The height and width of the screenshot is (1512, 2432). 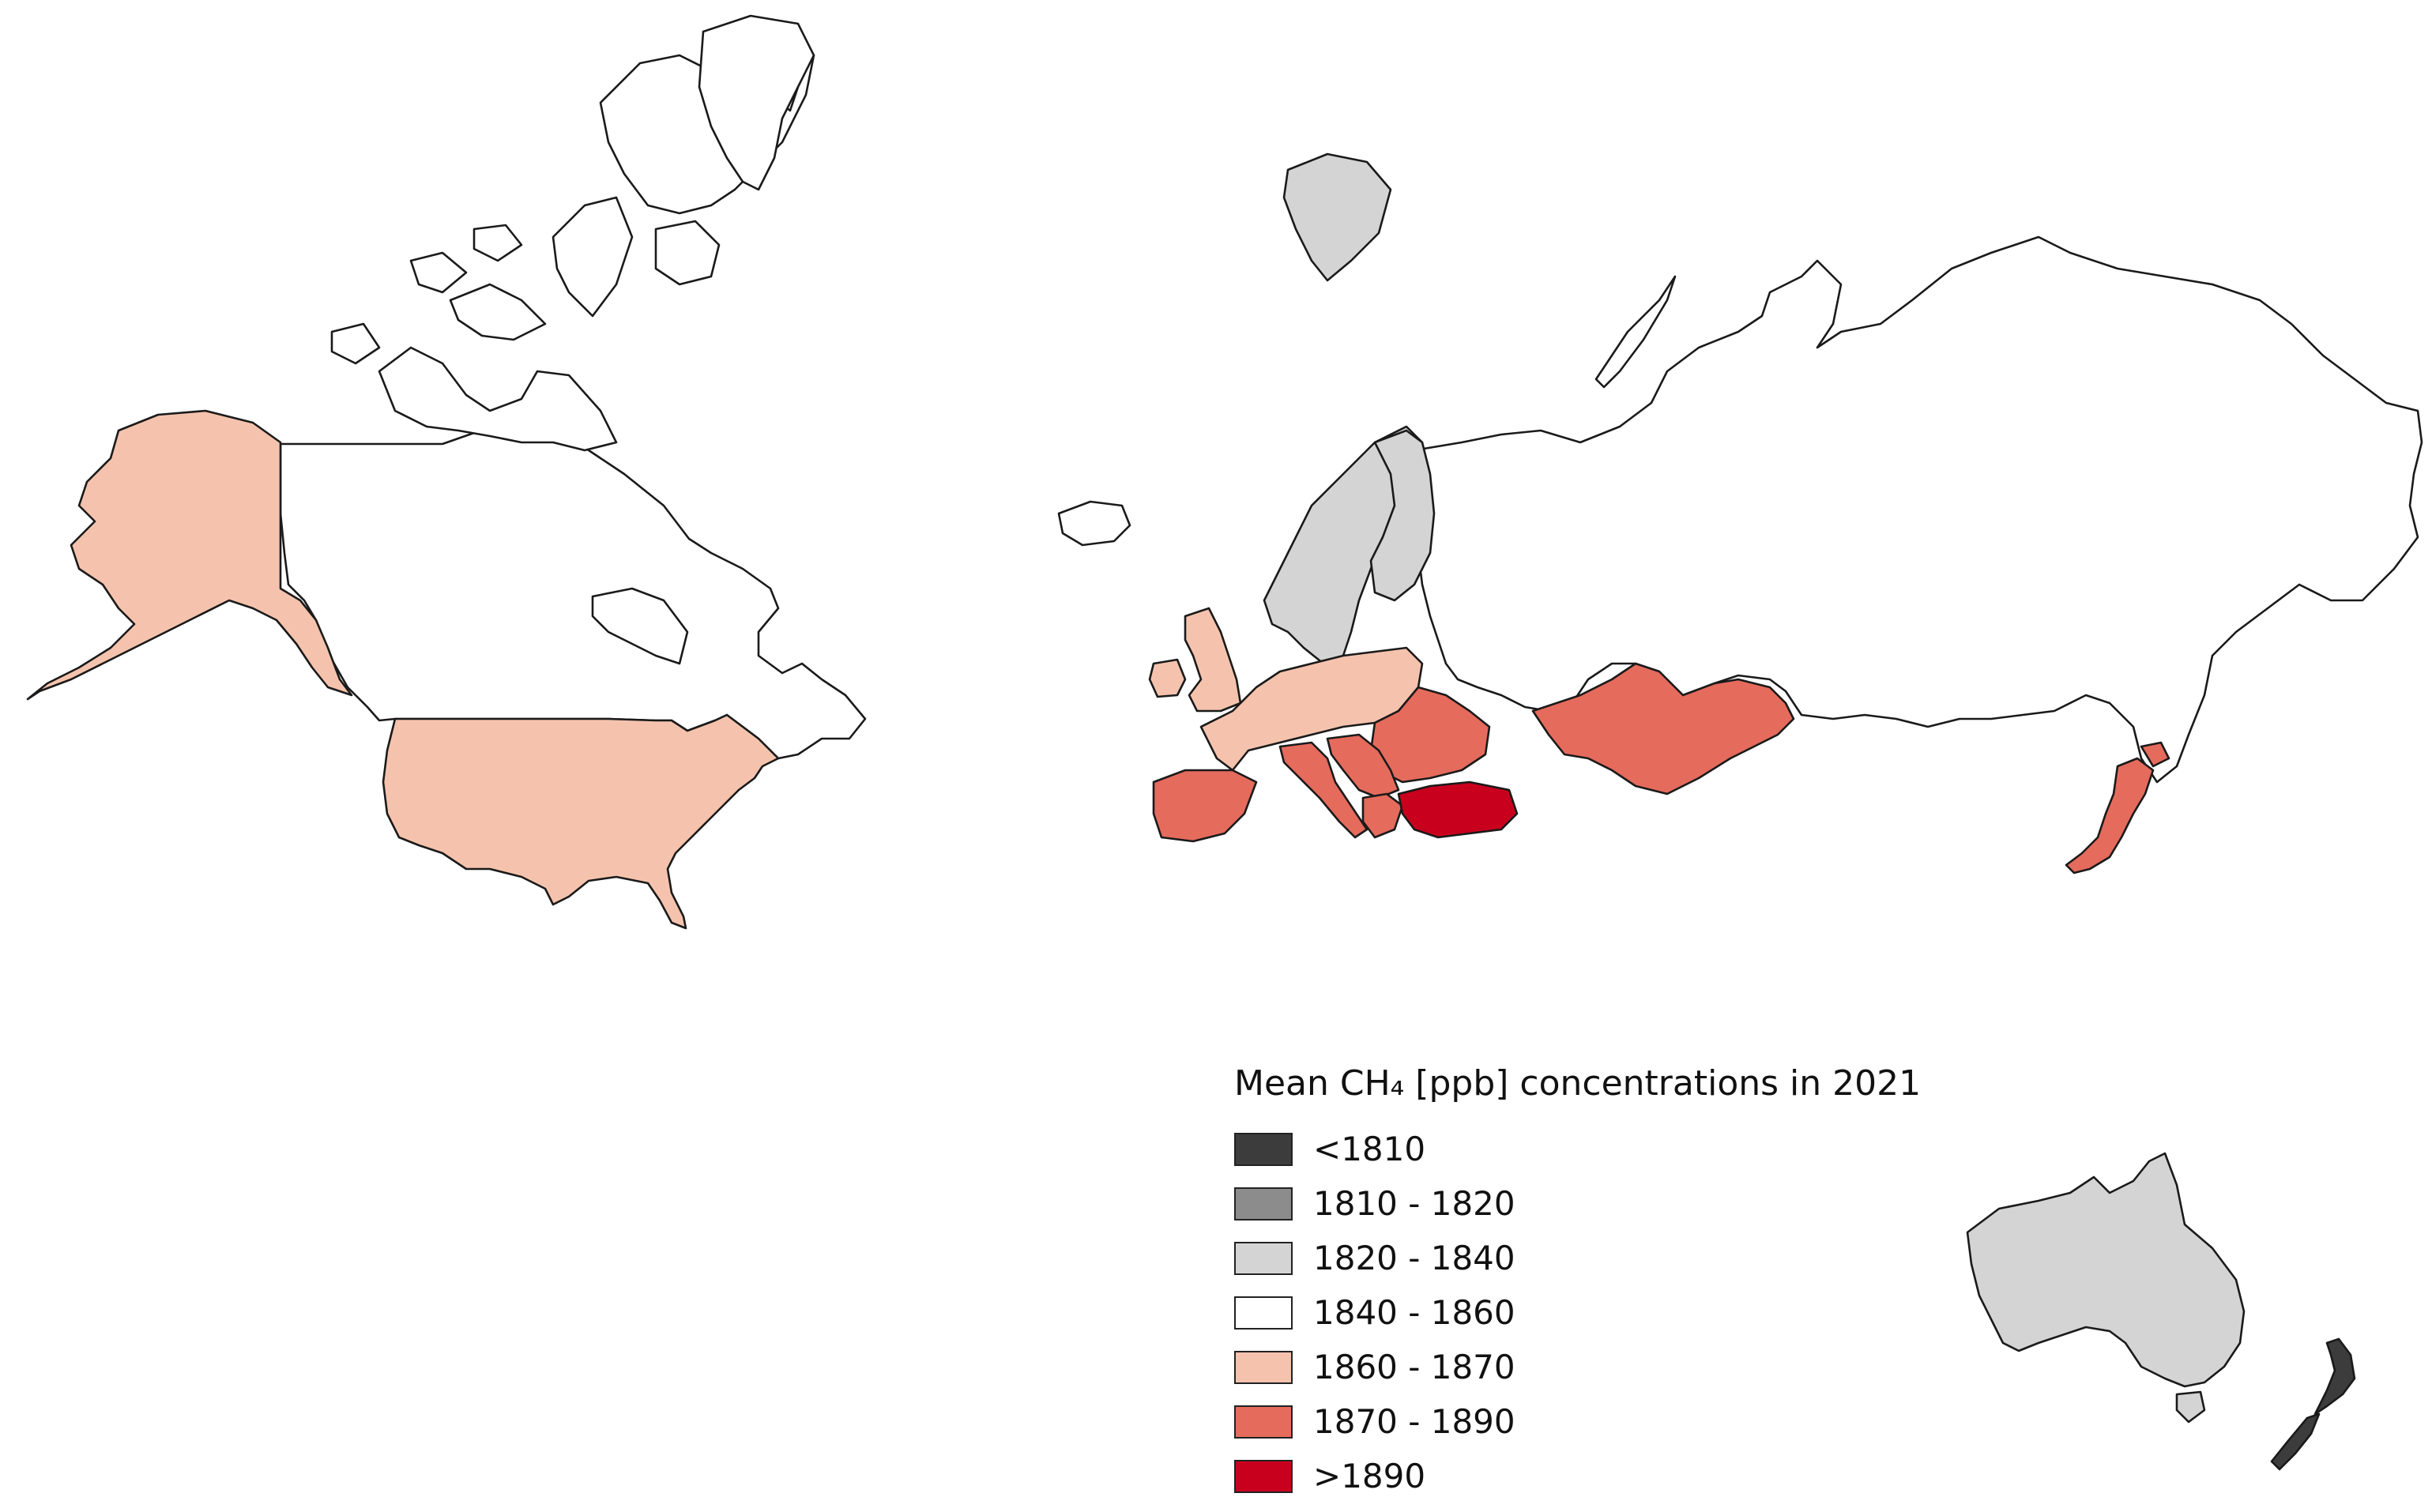 What do you see at coordinates (1167, 678) in the screenshot?
I see `region-ireland` at bounding box center [1167, 678].